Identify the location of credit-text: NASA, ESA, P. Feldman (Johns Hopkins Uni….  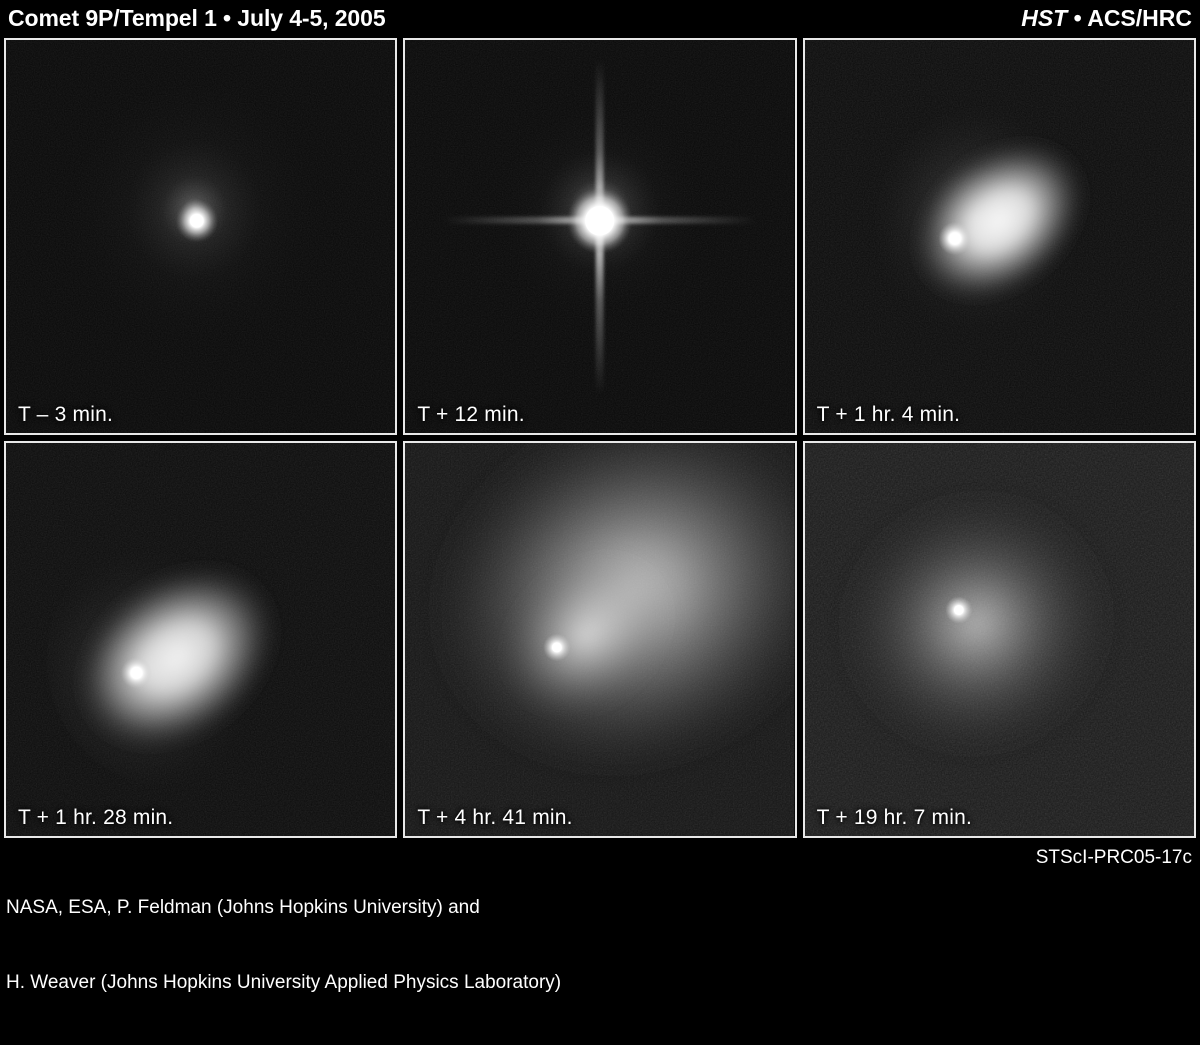
(283, 945).